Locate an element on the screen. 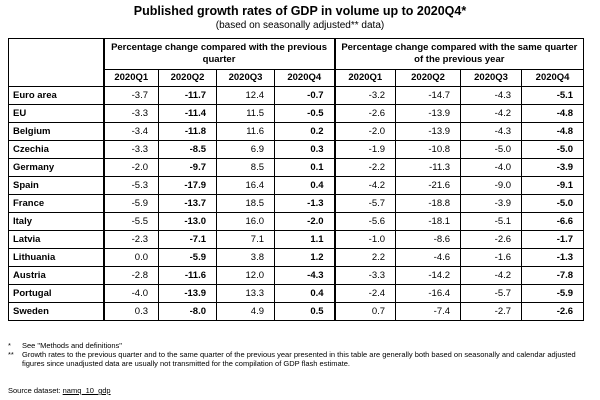 Image resolution: width=600 pixels, height=400 pixels. table-row: Czechia -3.3 -8.5 6.9 0.3 -1.9 -10.8 -5.0 -5.0 is located at coordinates (296, 149).